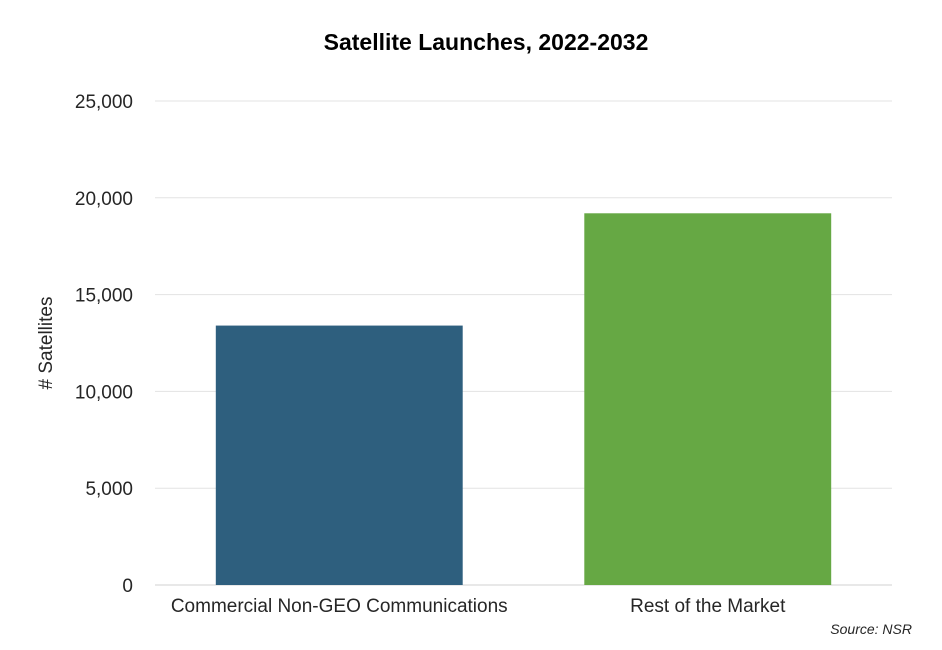 The width and height of the screenshot is (942, 650). Describe the element at coordinates (127, 586) in the screenshot. I see `y-tick-label: 0` at that location.